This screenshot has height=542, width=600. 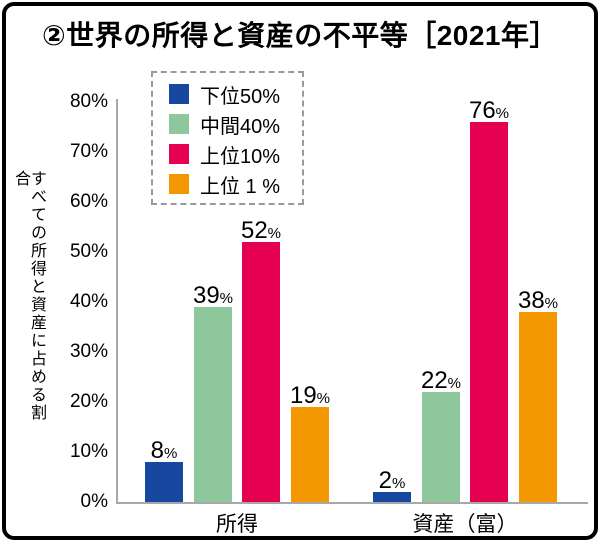 I want to click on bar-value-label: 76%, so click(x=489, y=111).